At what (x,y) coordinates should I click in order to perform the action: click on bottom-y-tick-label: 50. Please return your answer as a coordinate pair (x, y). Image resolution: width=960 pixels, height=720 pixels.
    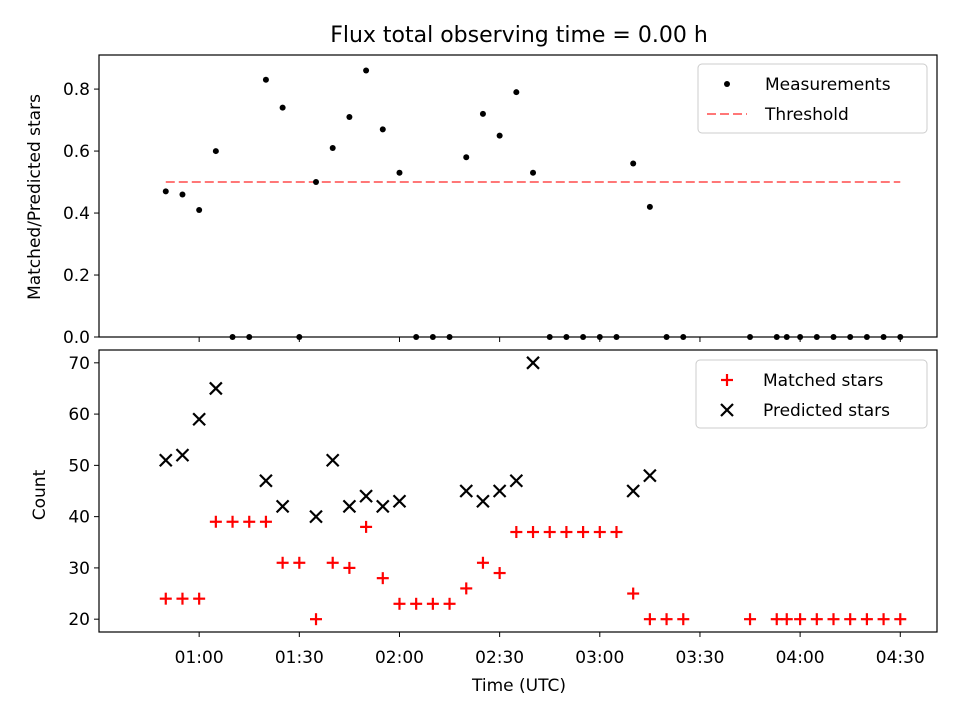
    Looking at the image, I should click on (79, 466).